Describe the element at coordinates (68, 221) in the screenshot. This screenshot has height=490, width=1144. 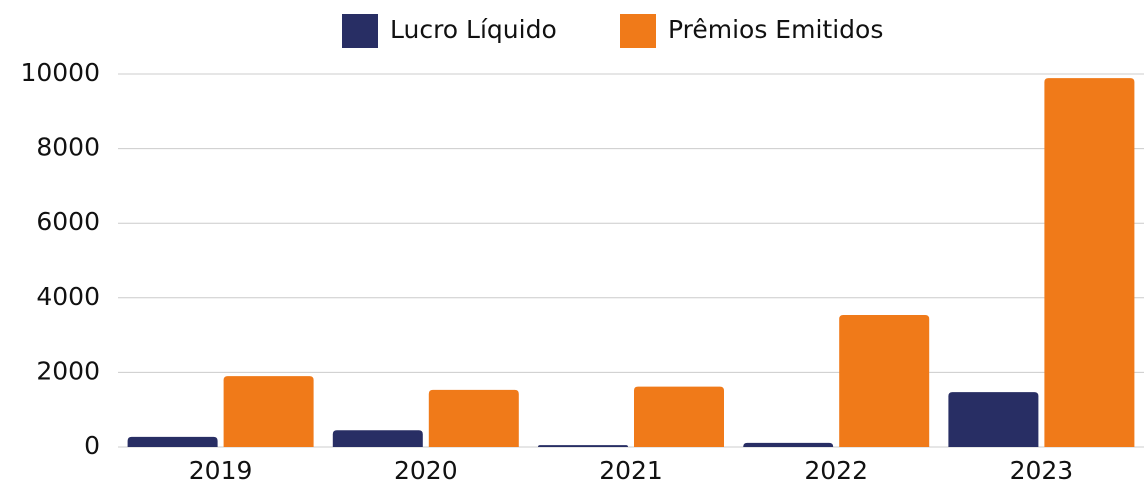
I see `y-tick-label: 6000` at that location.